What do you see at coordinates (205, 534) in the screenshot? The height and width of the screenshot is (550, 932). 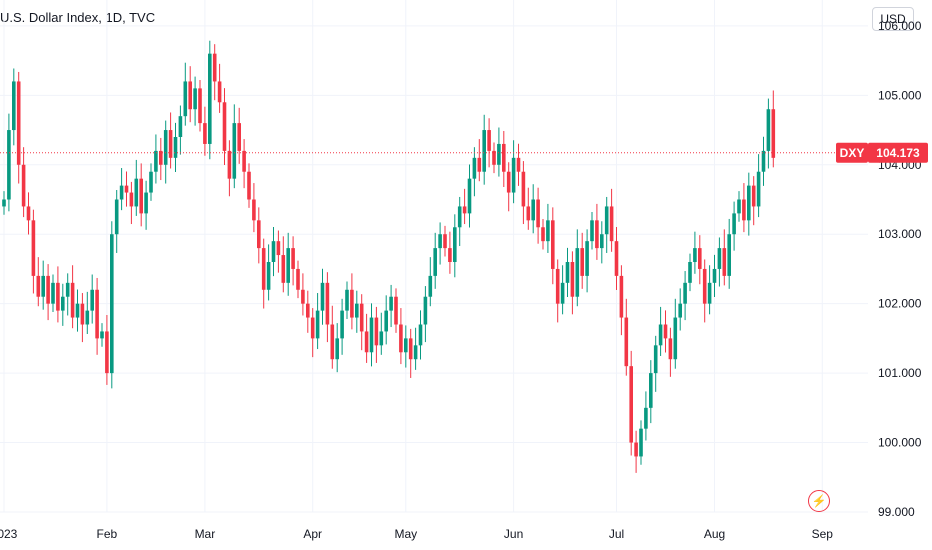 I see `x-tick-label: Mar` at bounding box center [205, 534].